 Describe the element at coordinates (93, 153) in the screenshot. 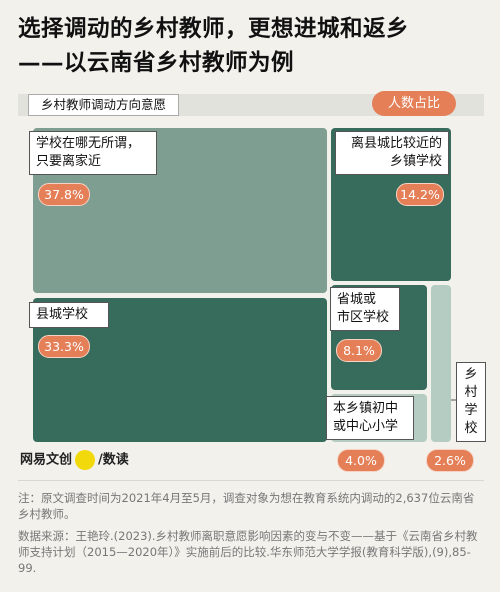

I see `category-label-0: 学校在哪无所谓， 只要离家近` at that location.